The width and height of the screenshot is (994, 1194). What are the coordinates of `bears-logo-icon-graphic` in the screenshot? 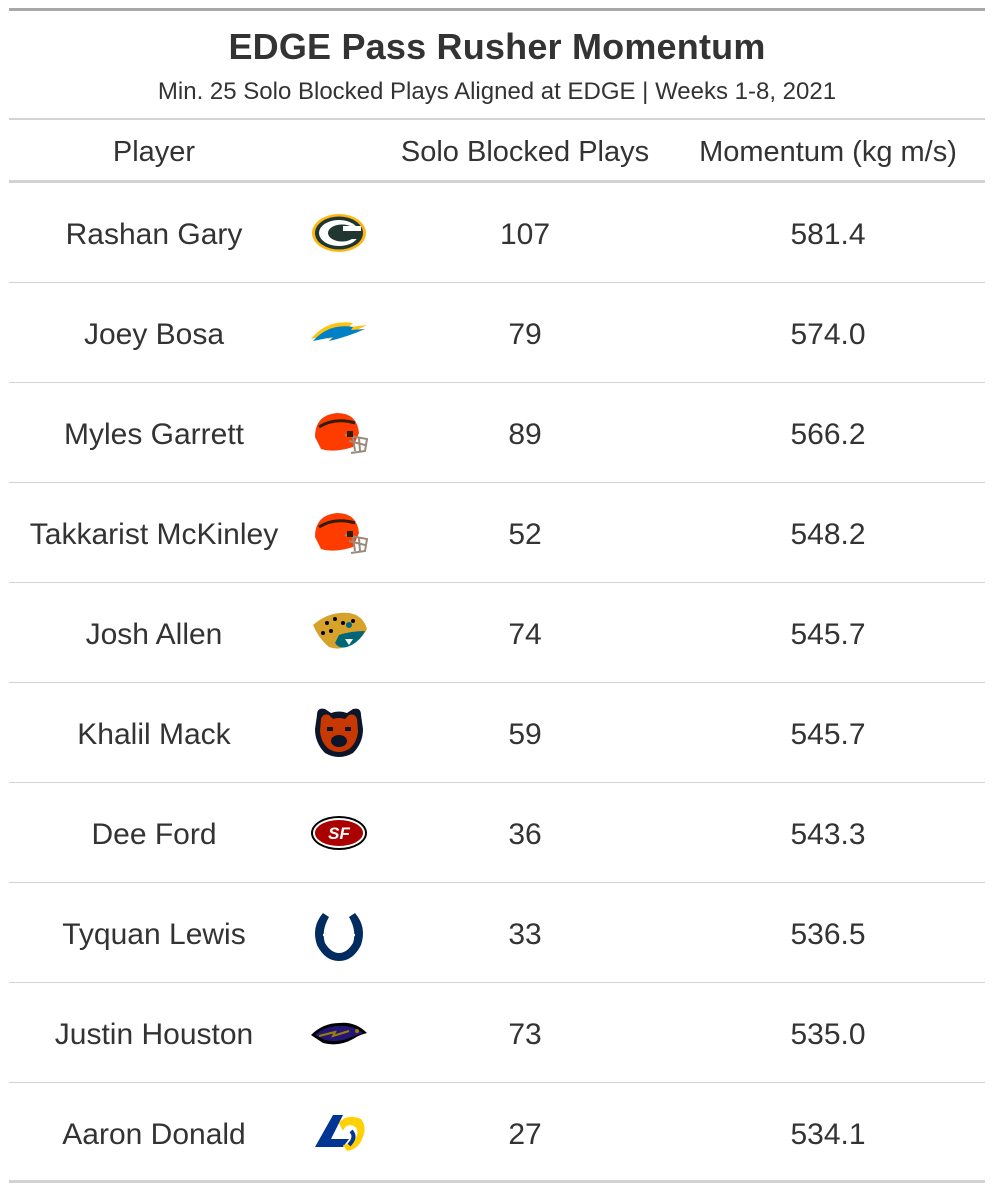 It's located at (339, 732).